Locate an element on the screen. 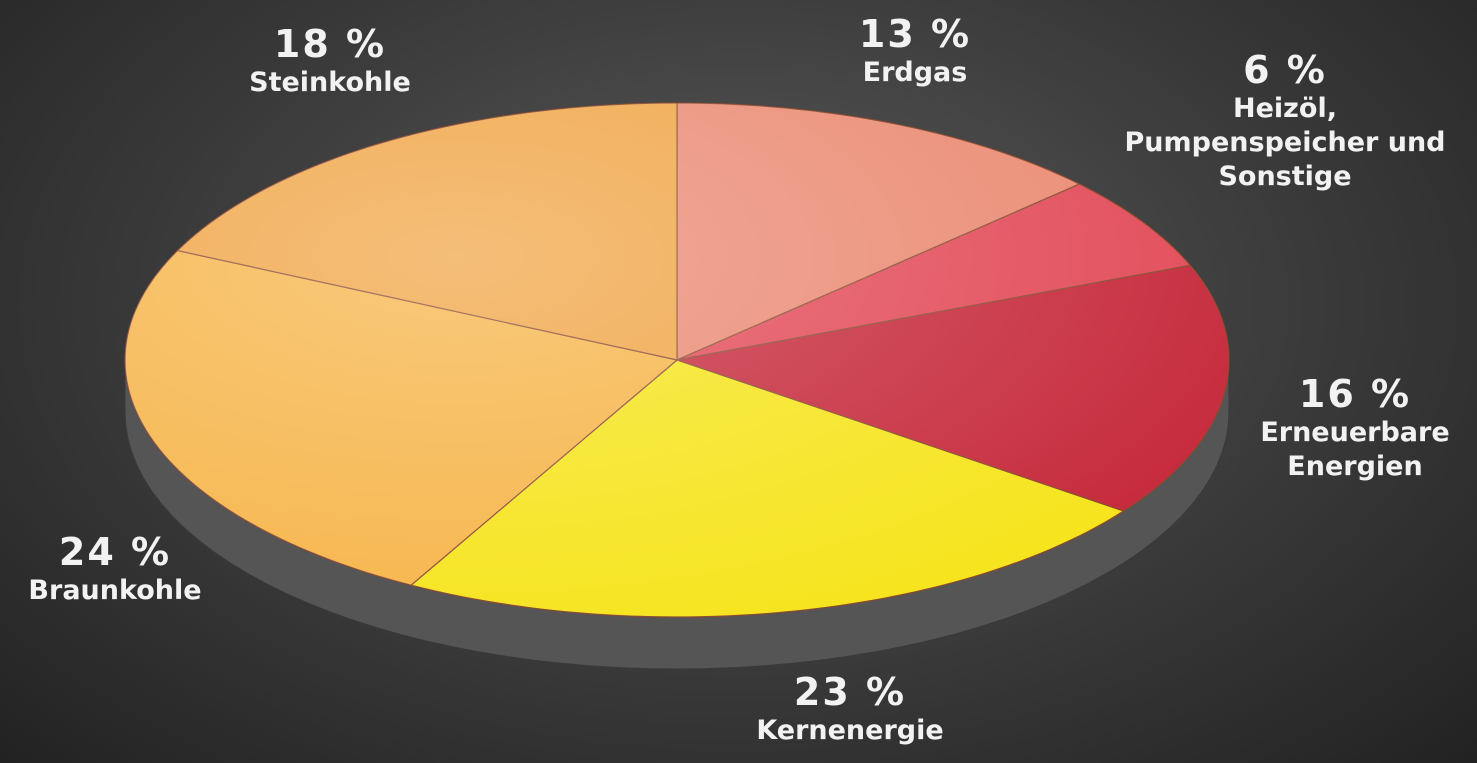 This screenshot has height=763, width=1477. value-label: 18 % is located at coordinates (330, 44).